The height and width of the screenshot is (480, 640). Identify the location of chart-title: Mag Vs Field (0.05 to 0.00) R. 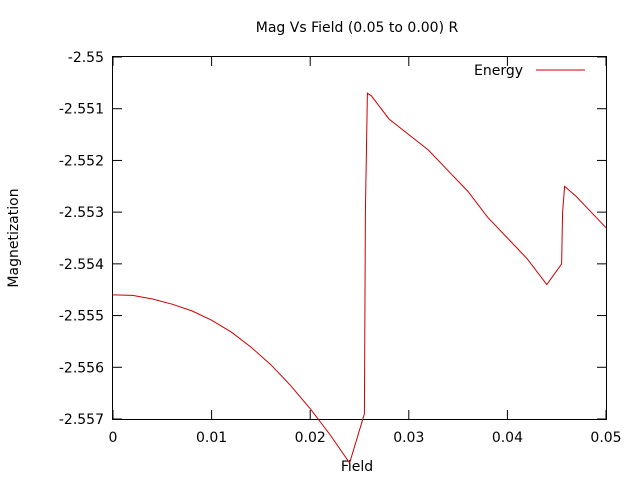
(357, 28).